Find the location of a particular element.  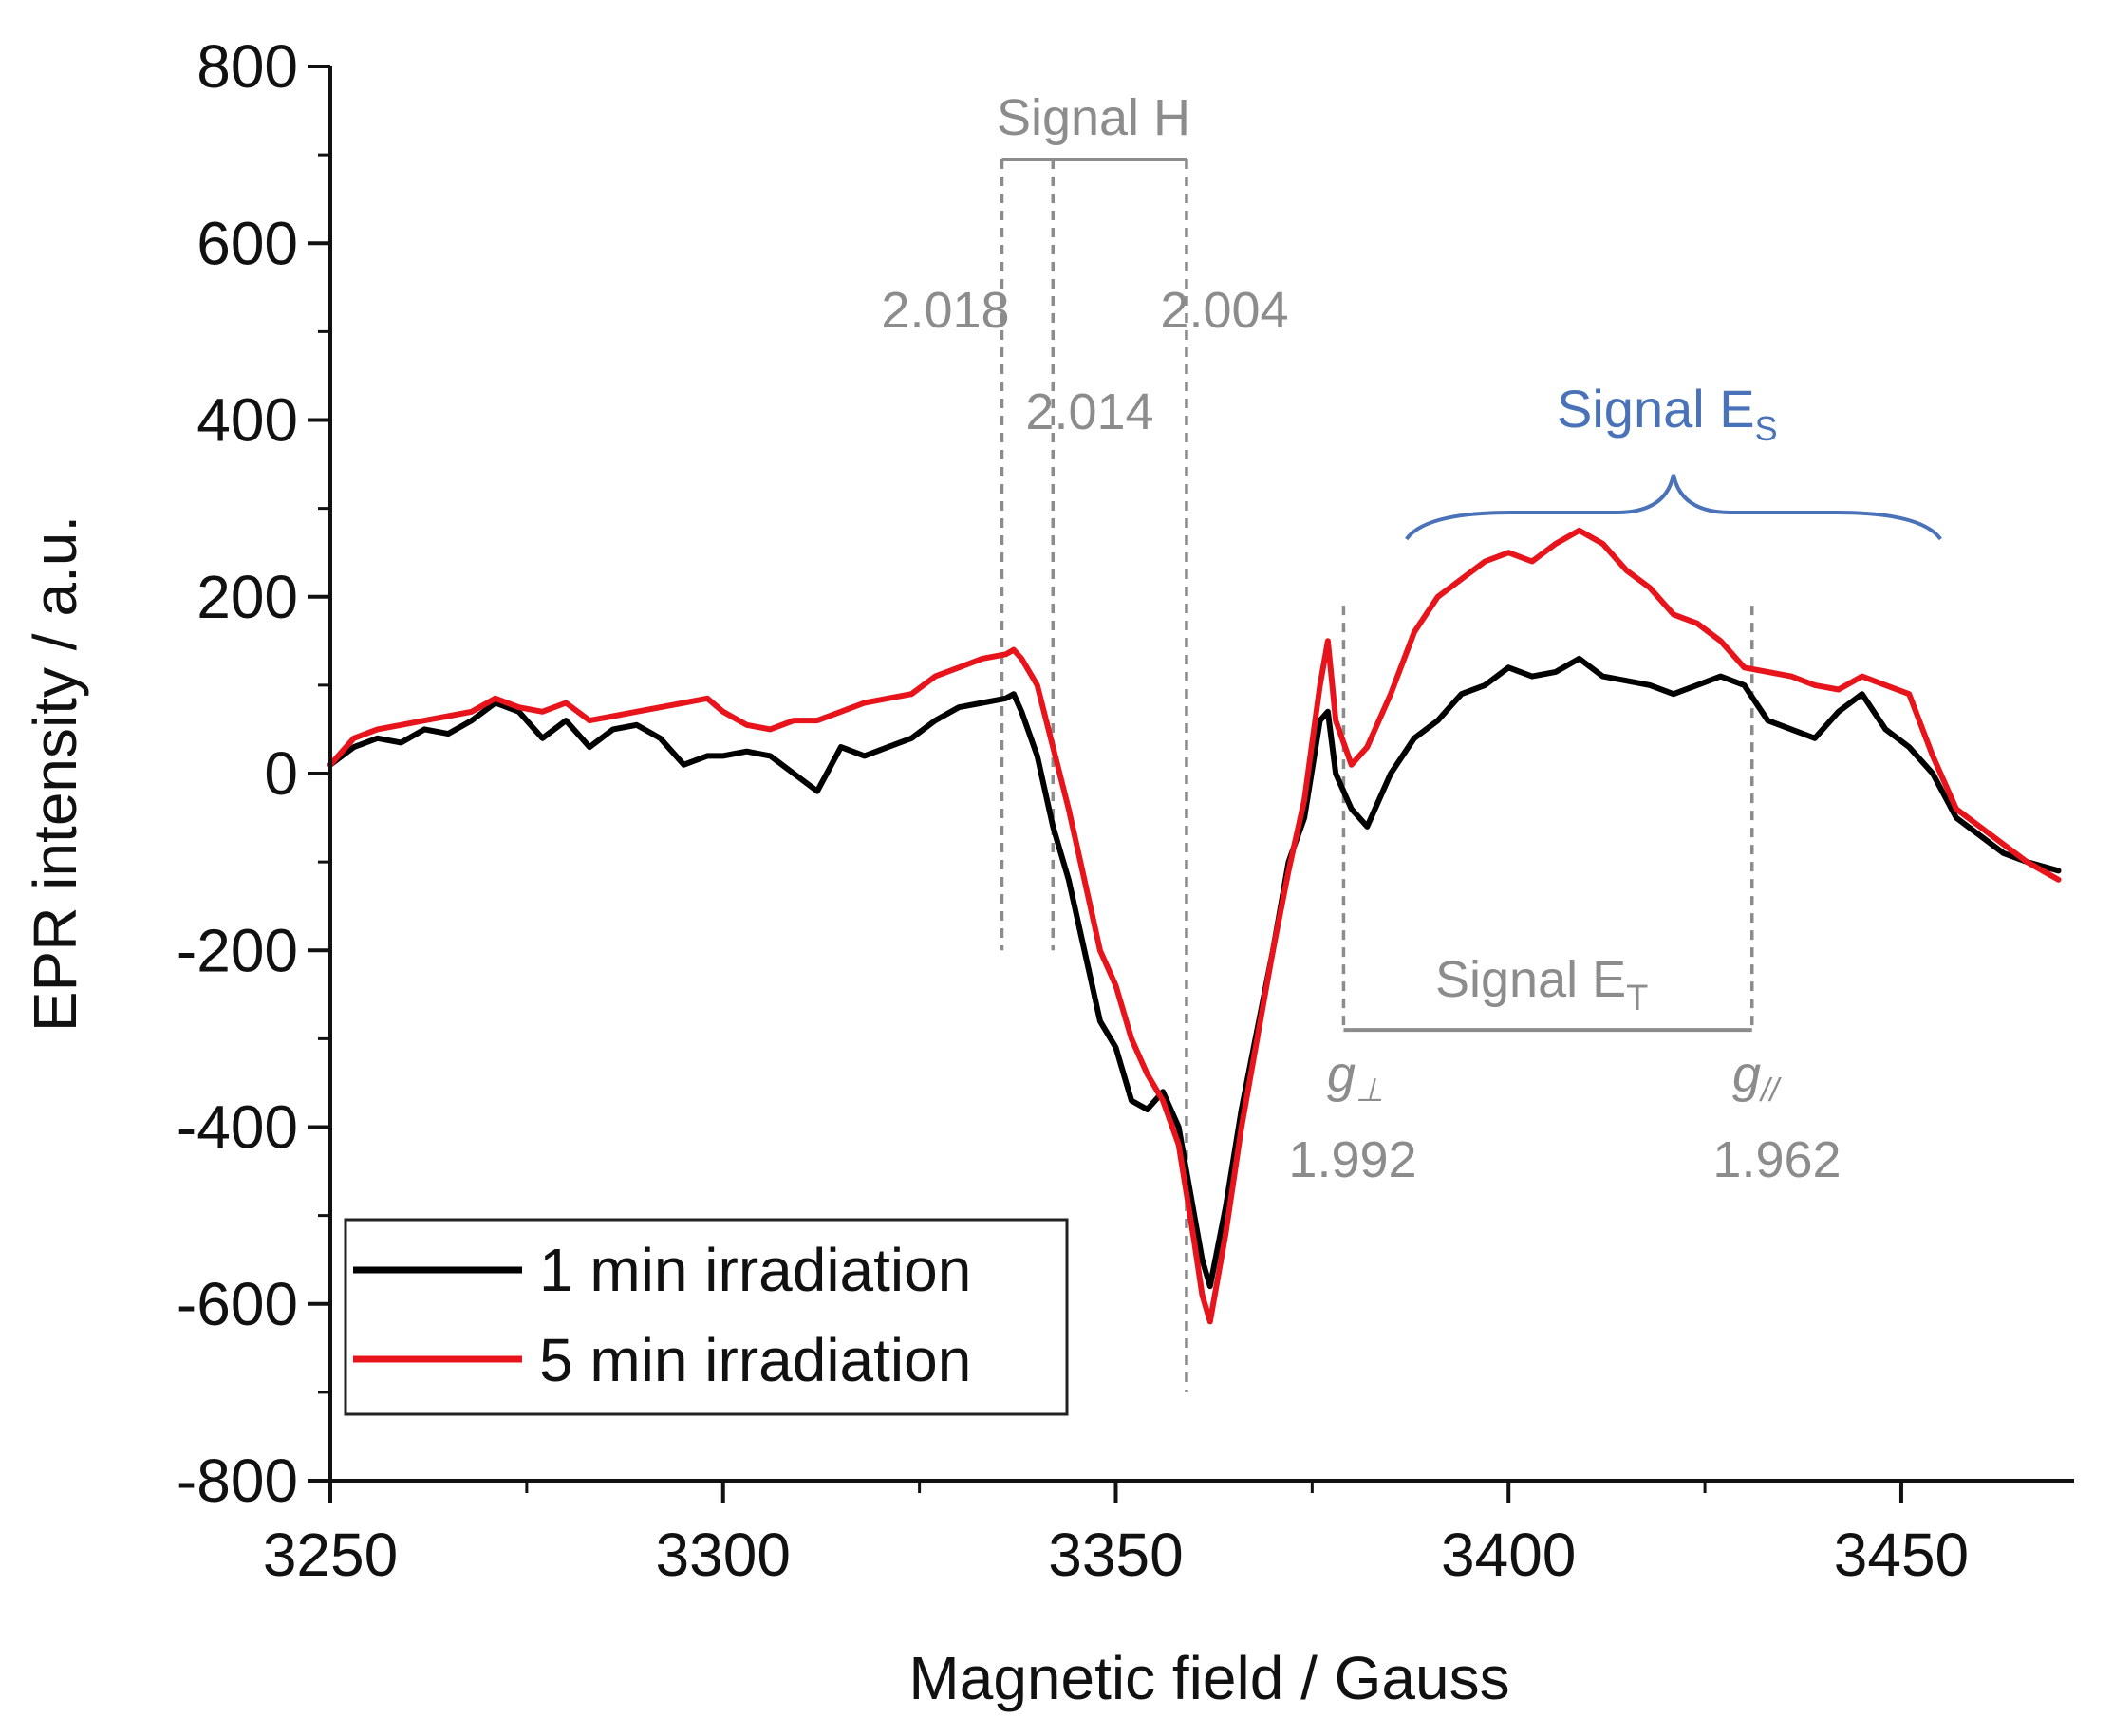

x-tick-label: 3400 is located at coordinates (1508, 1555).